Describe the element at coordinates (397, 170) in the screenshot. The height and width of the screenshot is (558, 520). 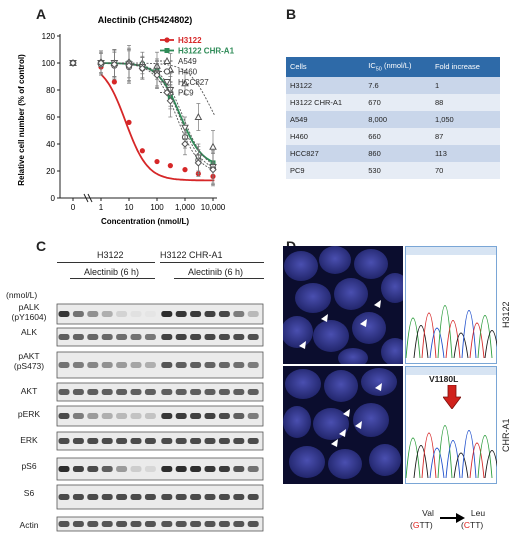
I see `cell: 530` at that location.